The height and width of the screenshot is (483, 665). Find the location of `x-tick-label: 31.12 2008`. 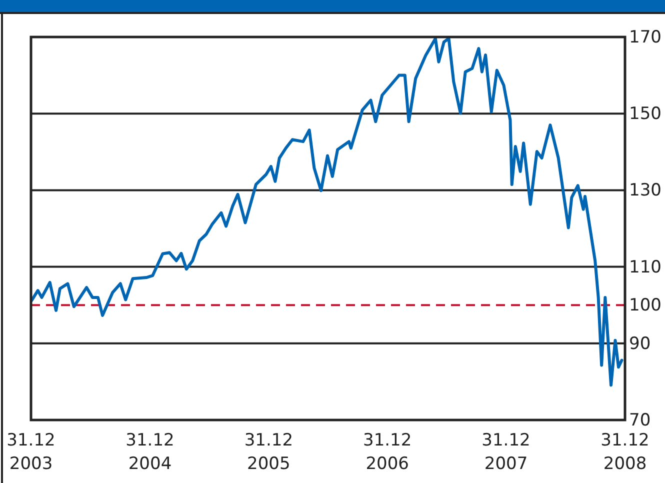

x-tick-label: 31.12 2008 is located at coordinates (625, 452).